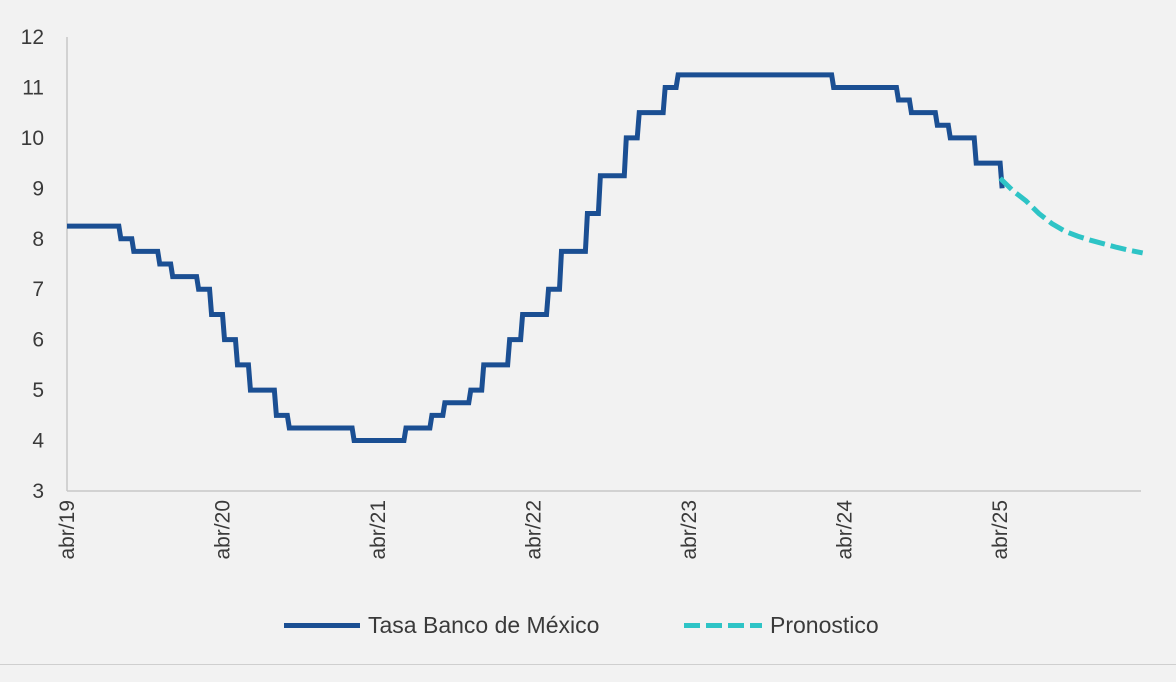  I want to click on y-axis-ticks: 3 4 5 6 7 8 9 10 11 12, so click(33, 264).